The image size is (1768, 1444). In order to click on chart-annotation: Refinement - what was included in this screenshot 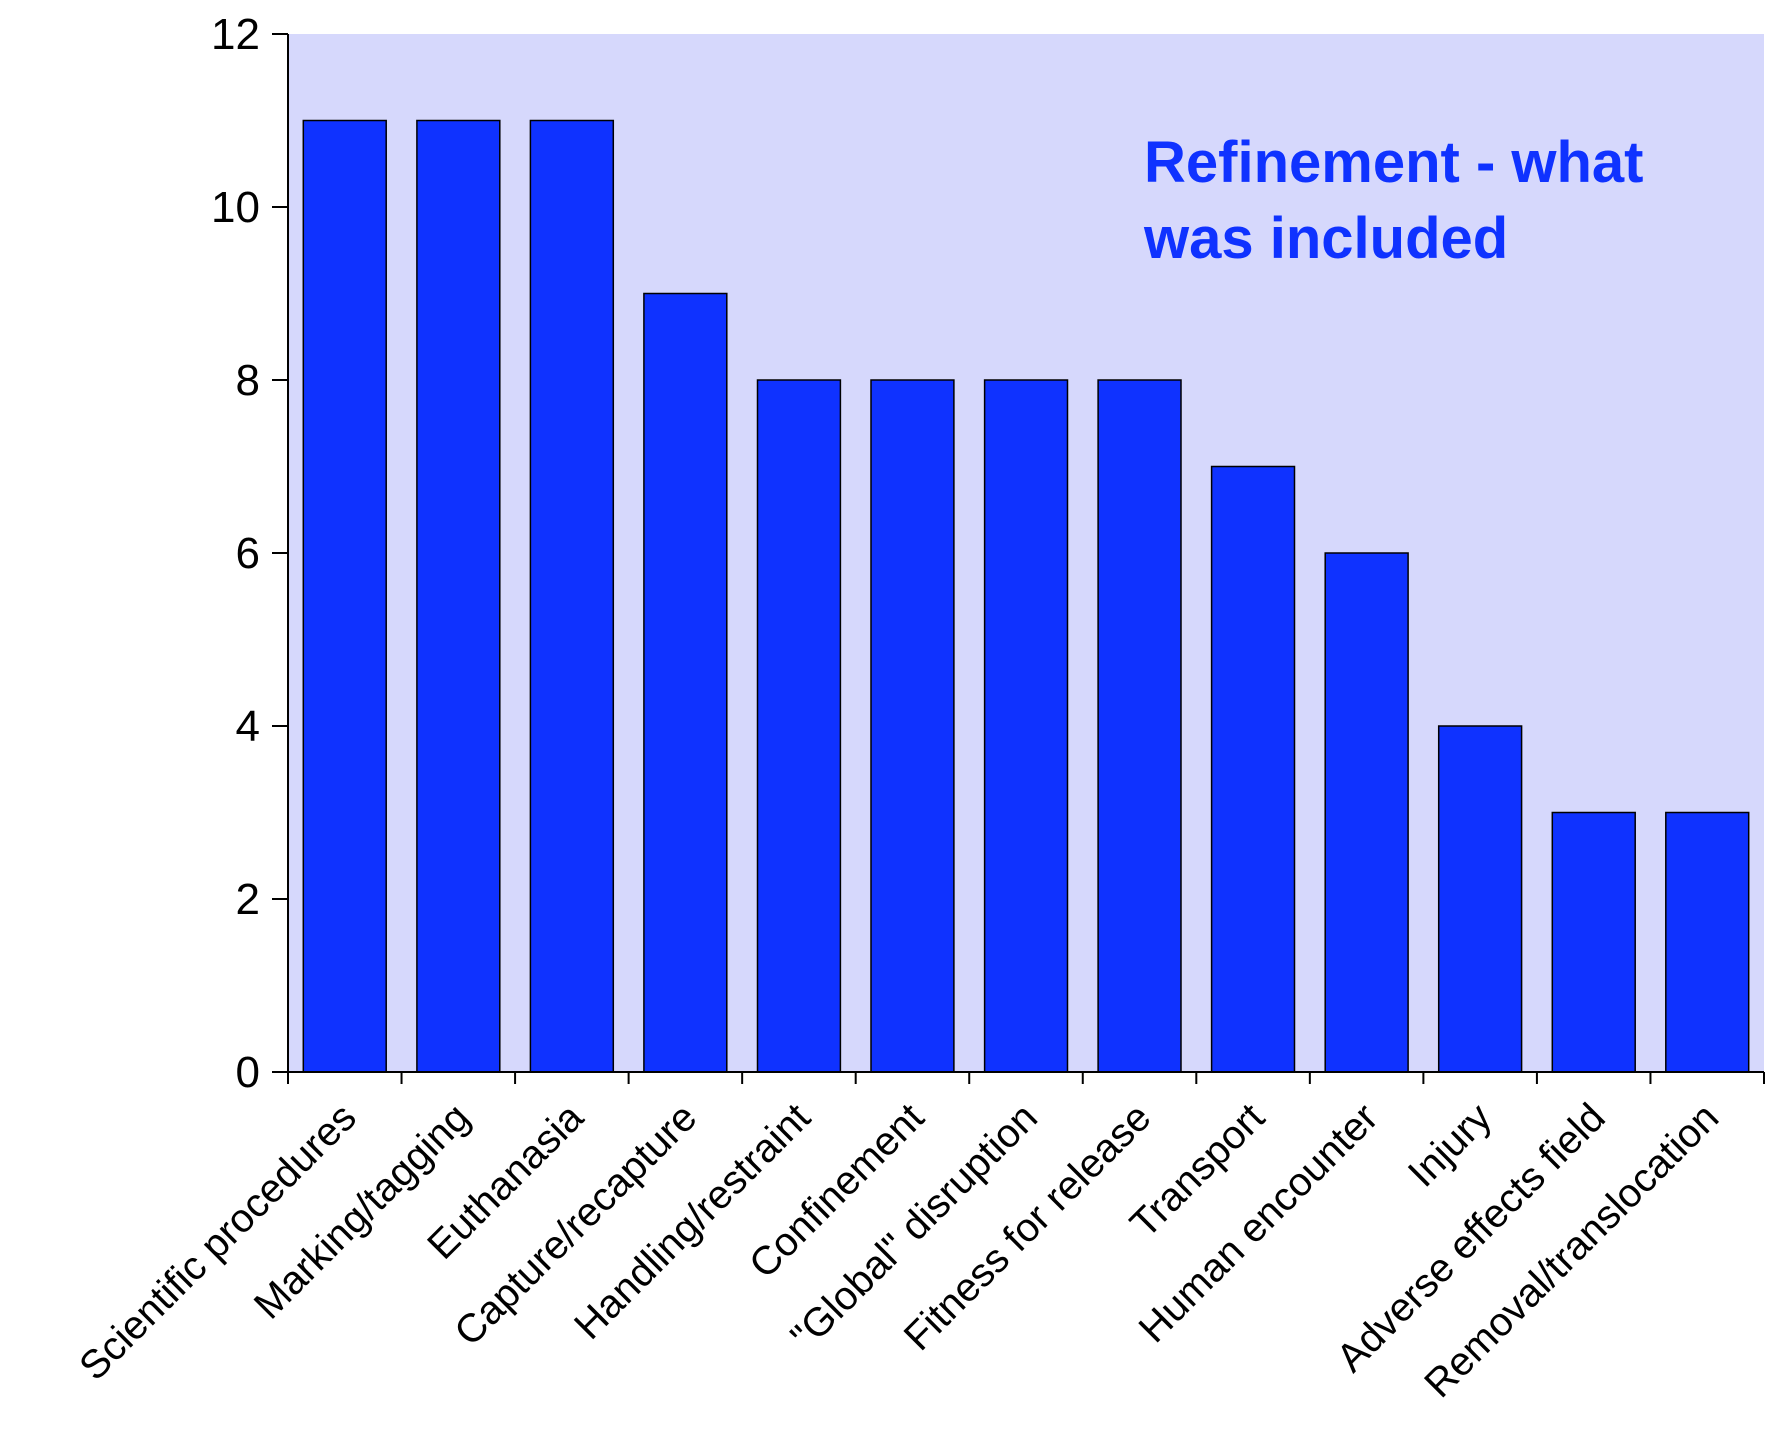, I will do `click(1401, 200)`.